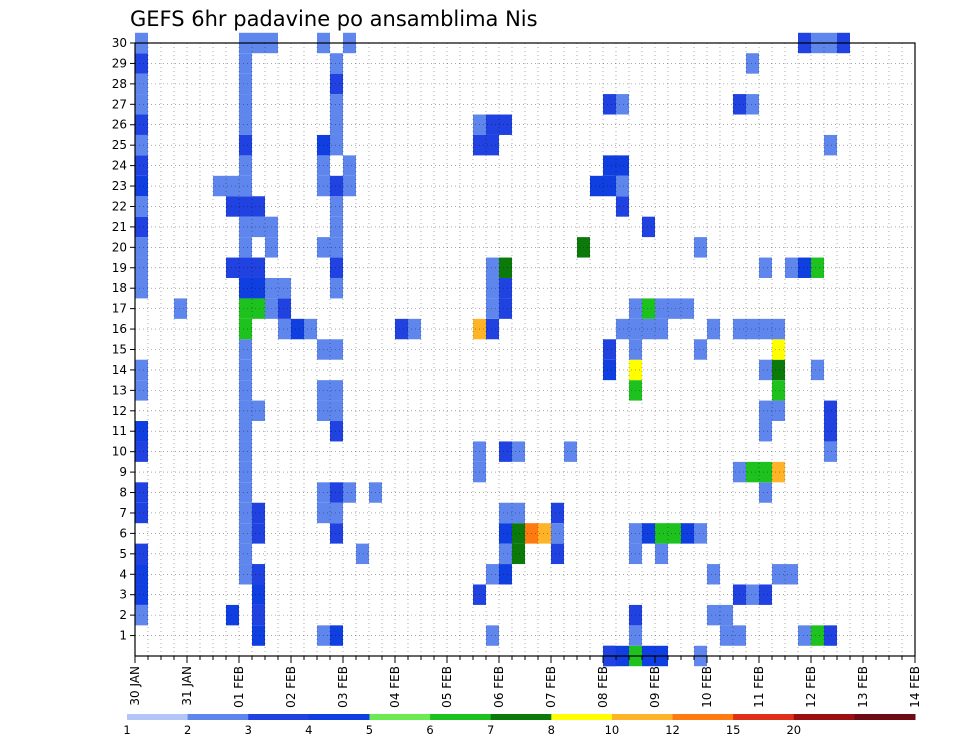  What do you see at coordinates (119, 370) in the screenshot?
I see `y-tick-label: 14` at bounding box center [119, 370].